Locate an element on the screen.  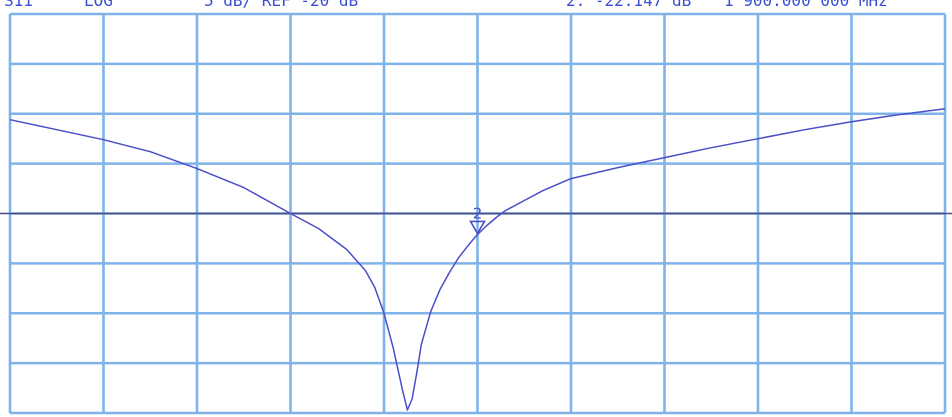
marker-frequency: 1 900.000 000 MHz is located at coordinates (806, 4).